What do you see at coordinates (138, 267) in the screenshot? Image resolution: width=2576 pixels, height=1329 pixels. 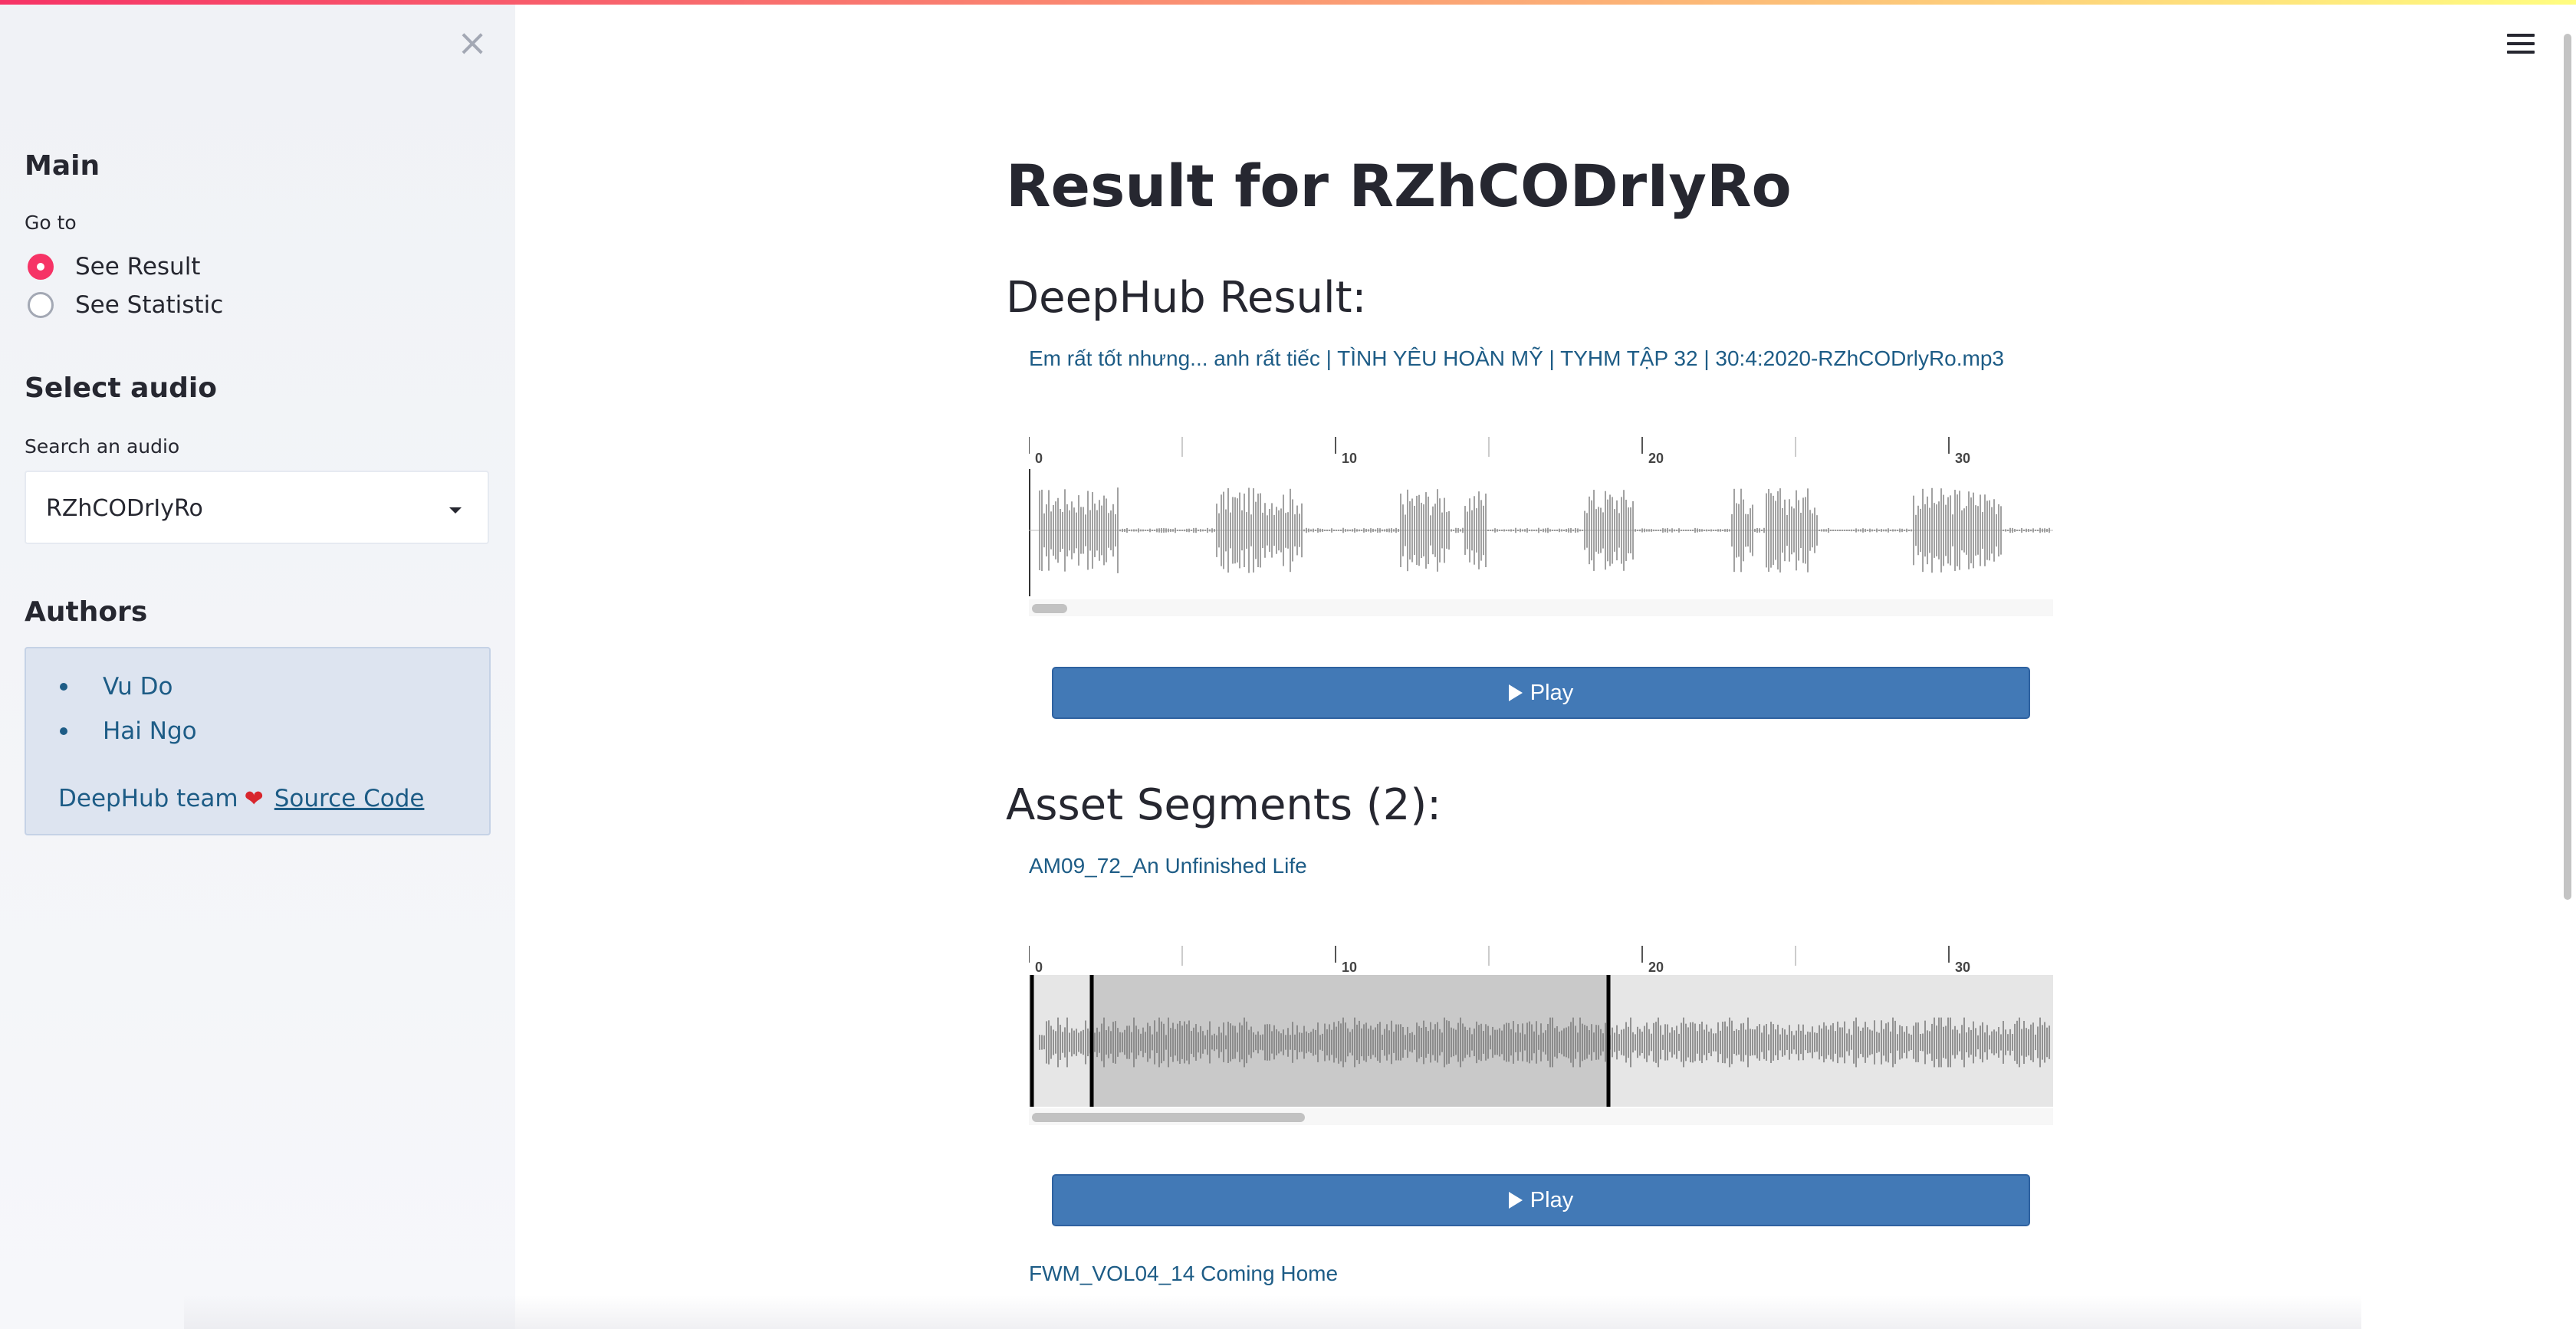 I see `radio-label: See Result` at bounding box center [138, 267].